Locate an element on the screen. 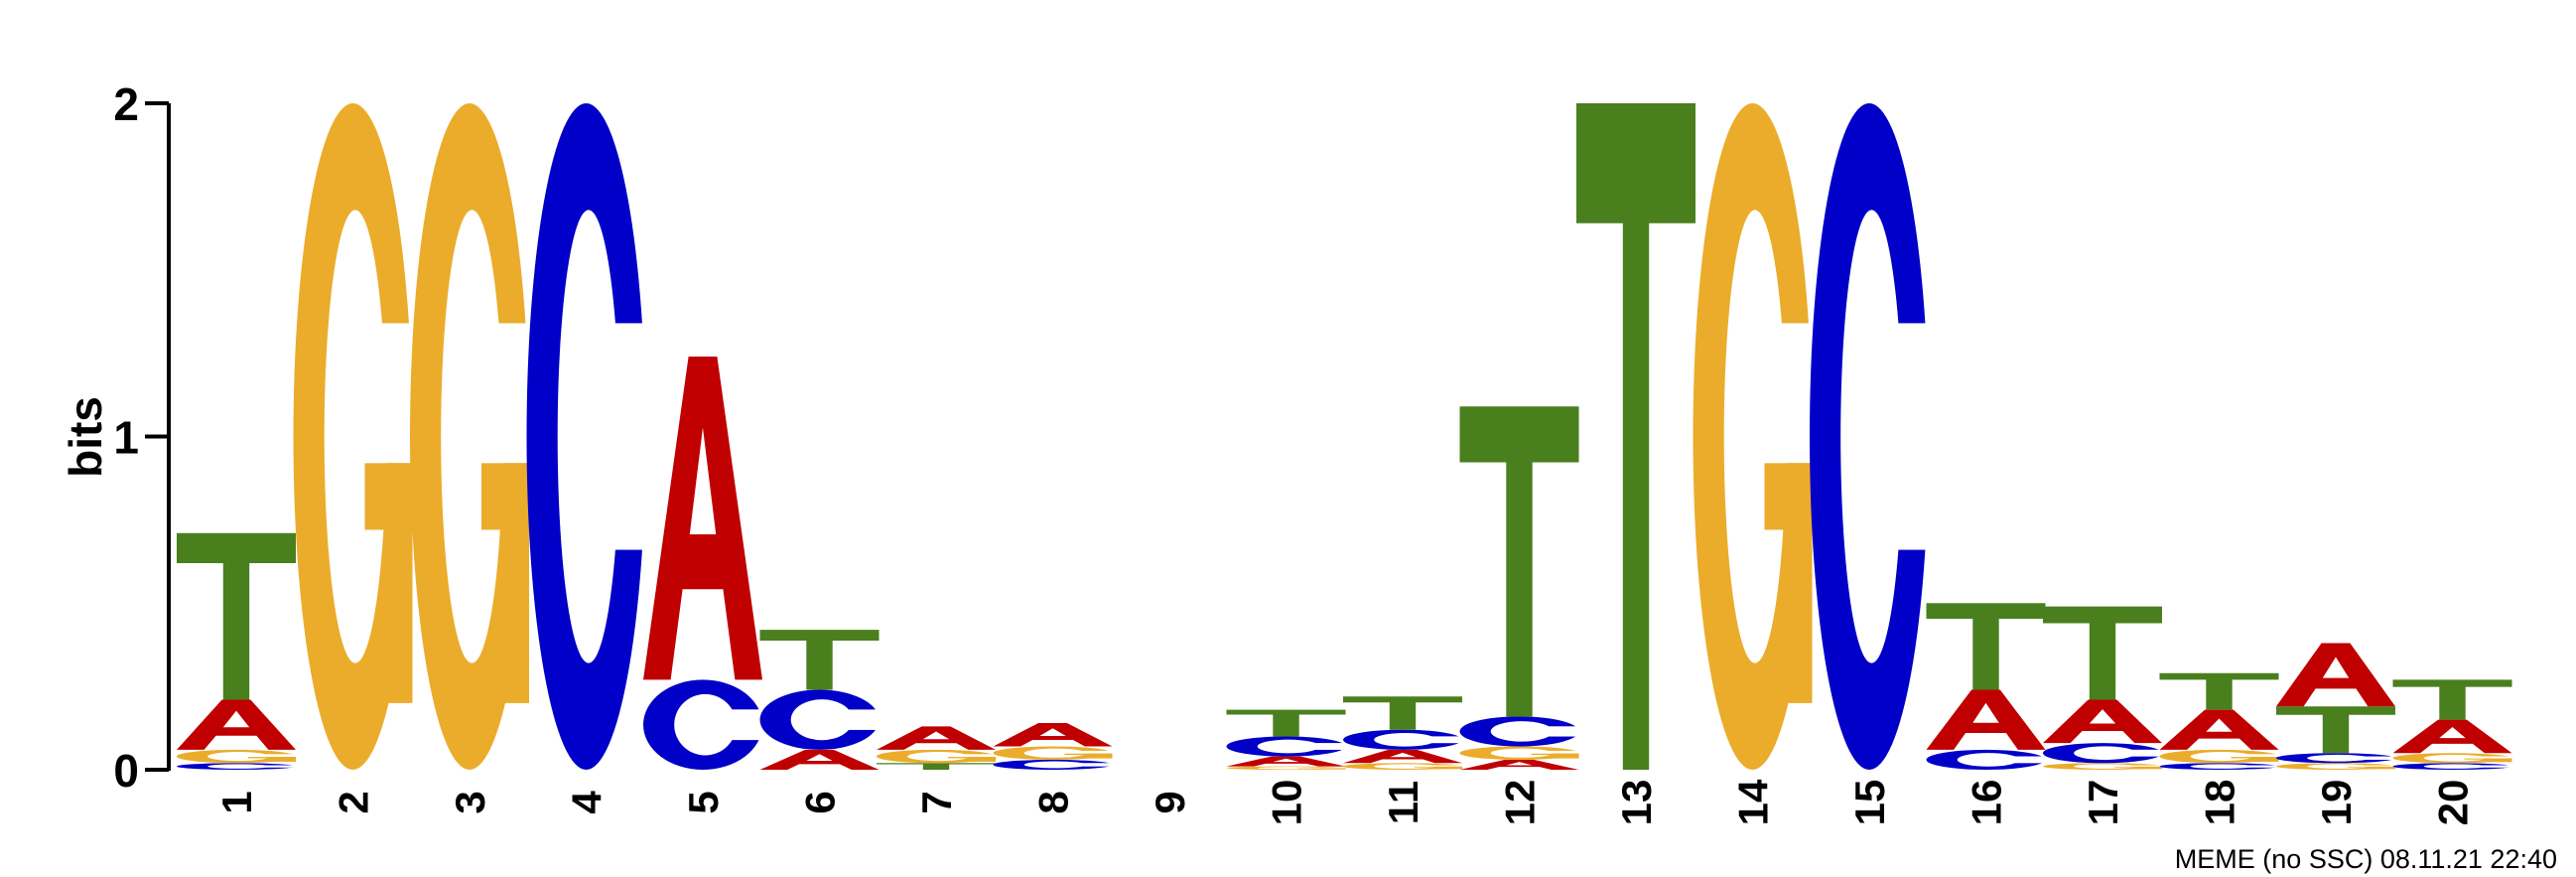 Image resolution: width=2576 pixels, height=877 pixels. y-tick-label: 1 is located at coordinates (126, 438).